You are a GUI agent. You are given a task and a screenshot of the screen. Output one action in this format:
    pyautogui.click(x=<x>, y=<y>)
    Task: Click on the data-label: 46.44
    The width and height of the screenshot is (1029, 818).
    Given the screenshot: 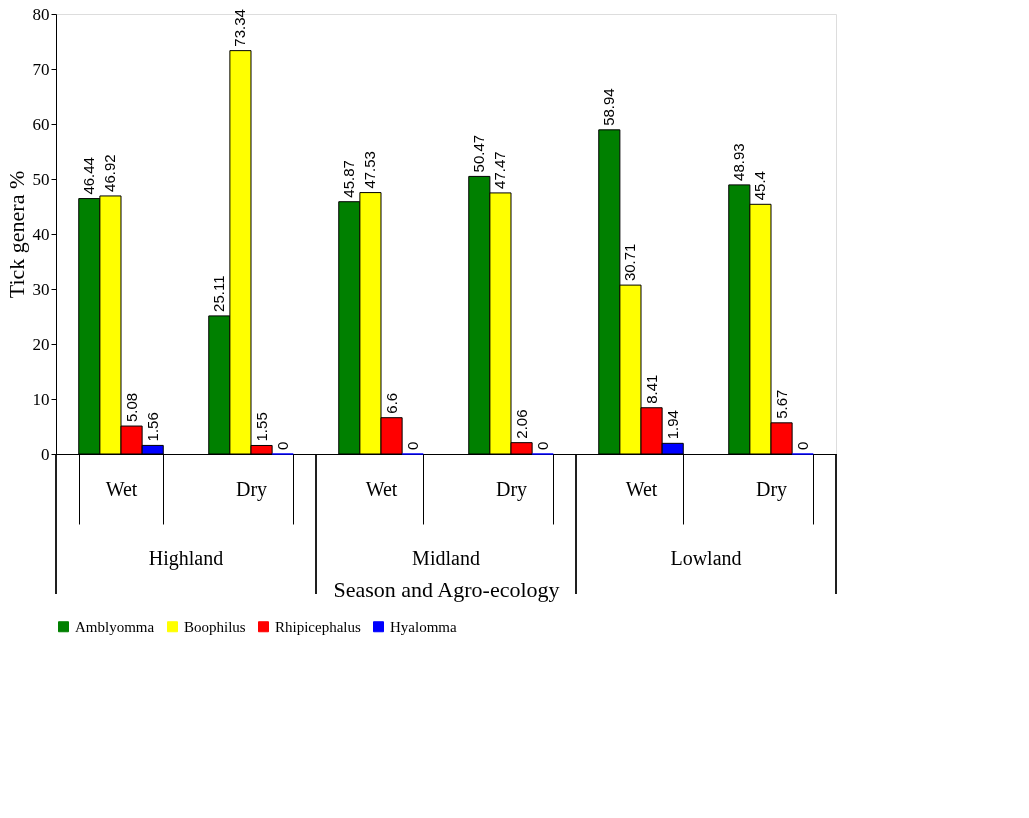 What is the action you would take?
    pyautogui.click(x=89, y=176)
    